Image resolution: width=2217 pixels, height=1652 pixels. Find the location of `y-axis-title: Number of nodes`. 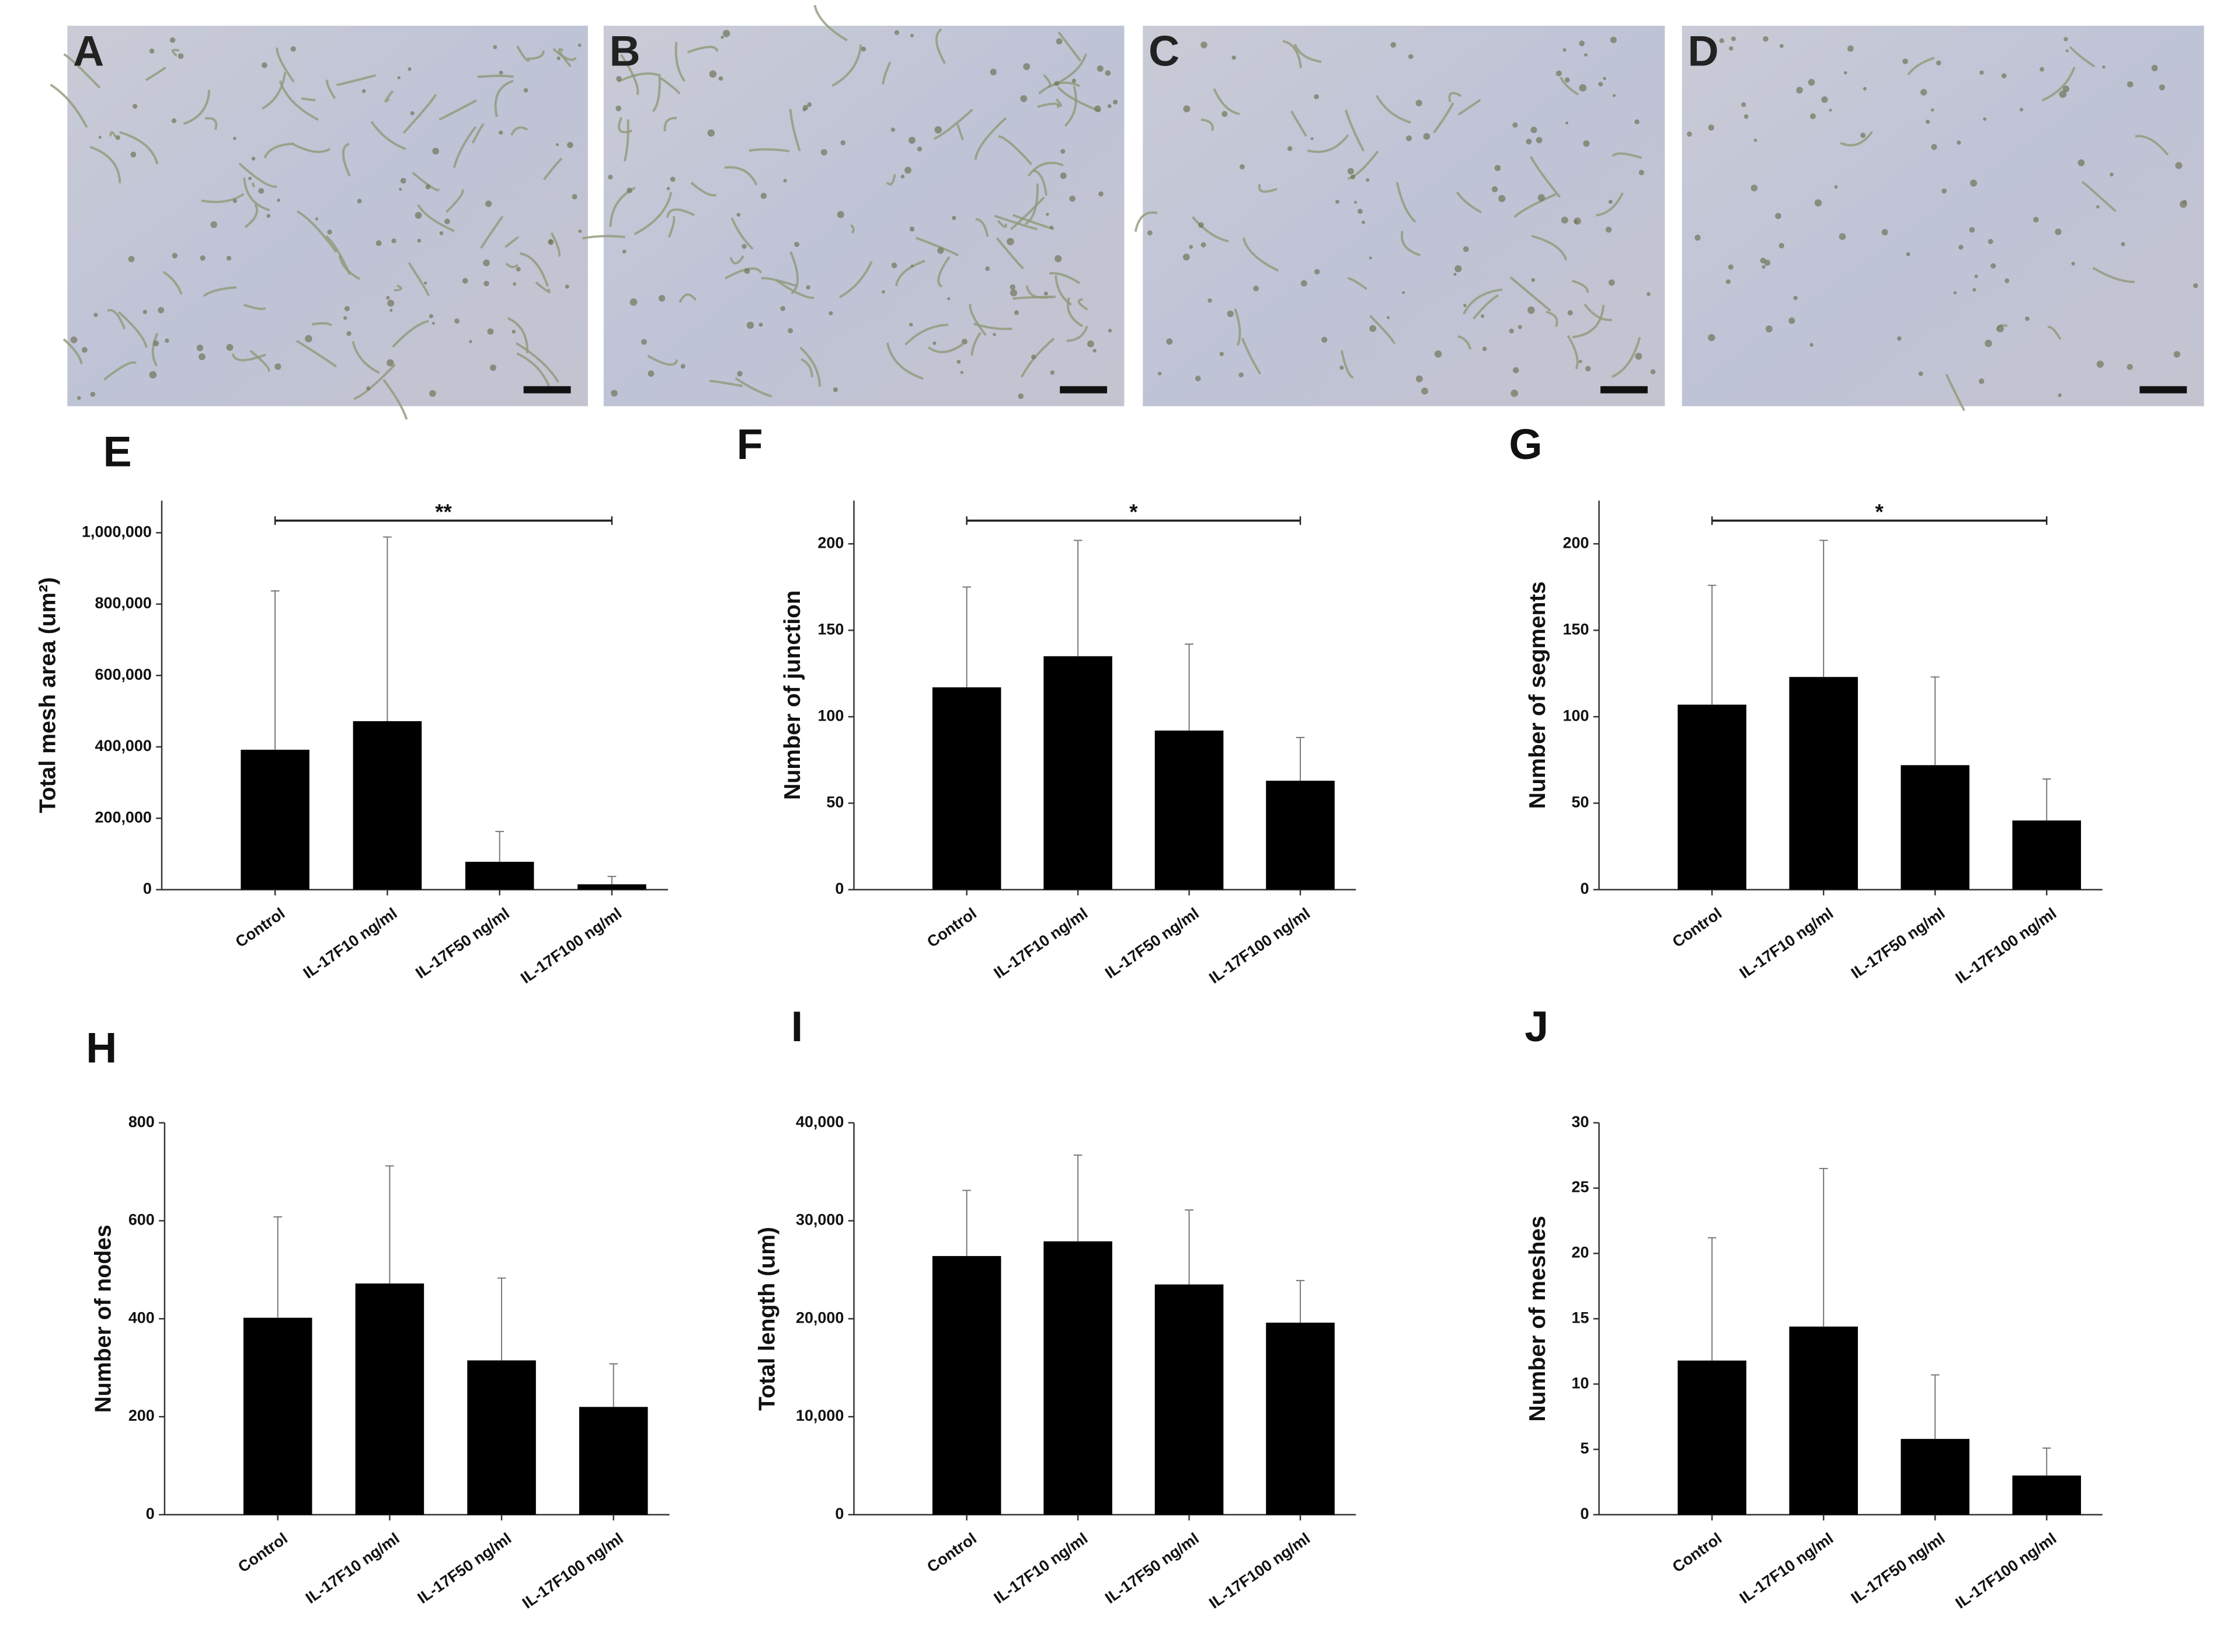

y-axis-title: Number of nodes is located at coordinates (103, 1319).